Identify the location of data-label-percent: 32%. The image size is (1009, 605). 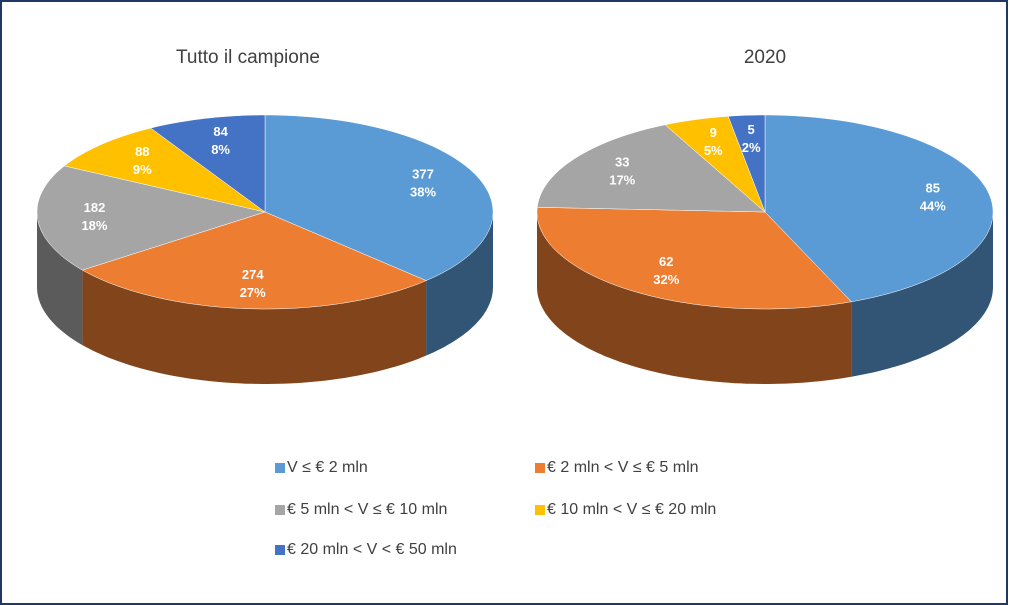
(666, 279).